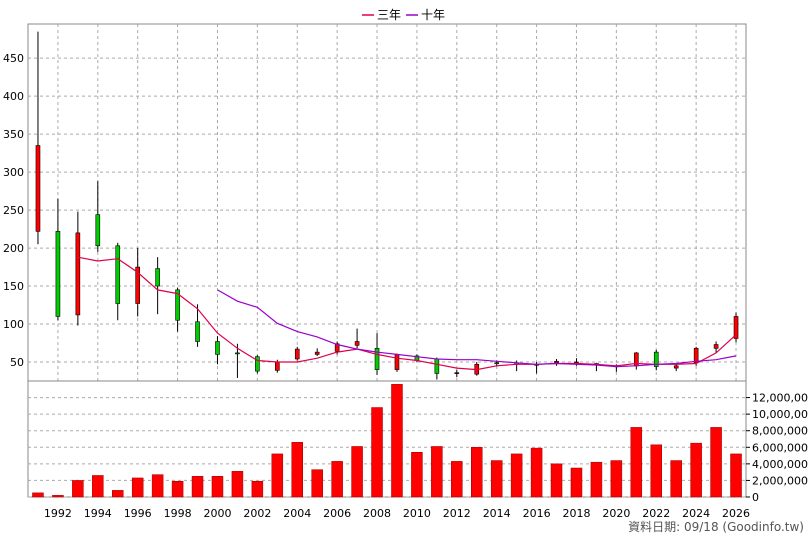 The height and width of the screenshot is (540, 808). What do you see at coordinates (433, 15) in the screenshot?
I see `legend-label-10y: 十年` at bounding box center [433, 15].